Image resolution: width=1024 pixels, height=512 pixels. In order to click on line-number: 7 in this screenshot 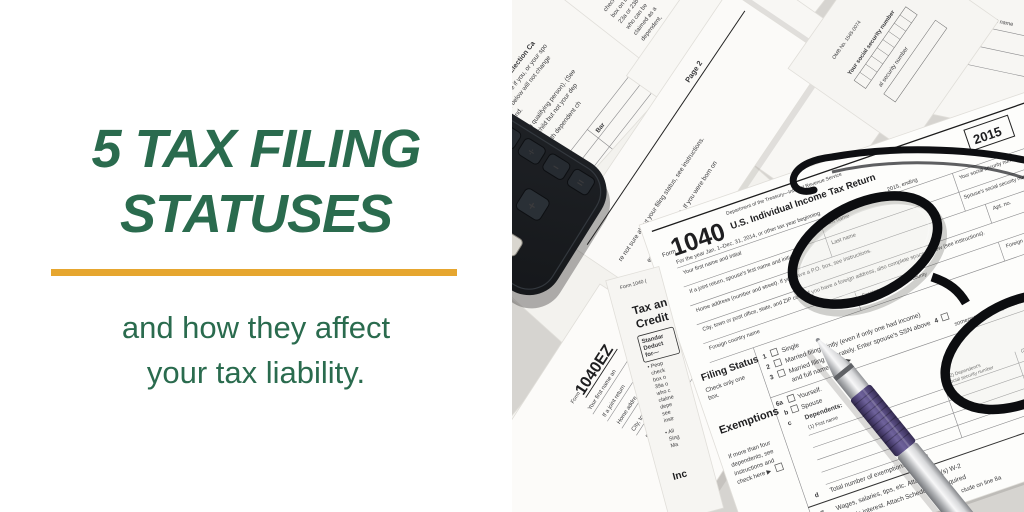, I will do `click(823, 511)`.